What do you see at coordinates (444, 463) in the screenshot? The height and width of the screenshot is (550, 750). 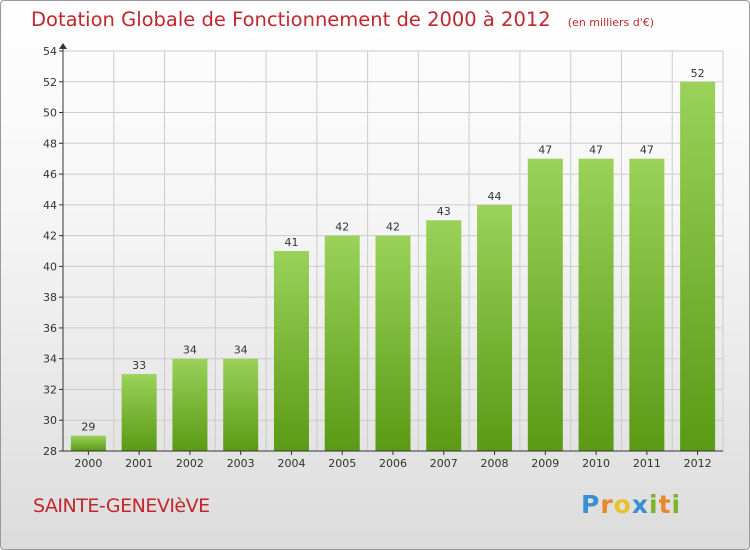 I see `x-tick-label: 2007` at bounding box center [444, 463].